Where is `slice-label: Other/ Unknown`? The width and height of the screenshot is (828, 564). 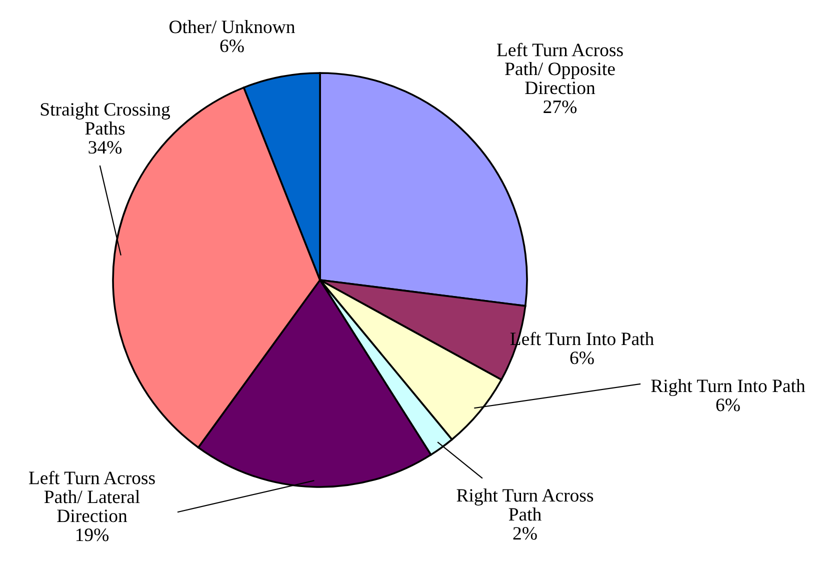 slice-label: Other/ Unknown is located at coordinates (232, 27).